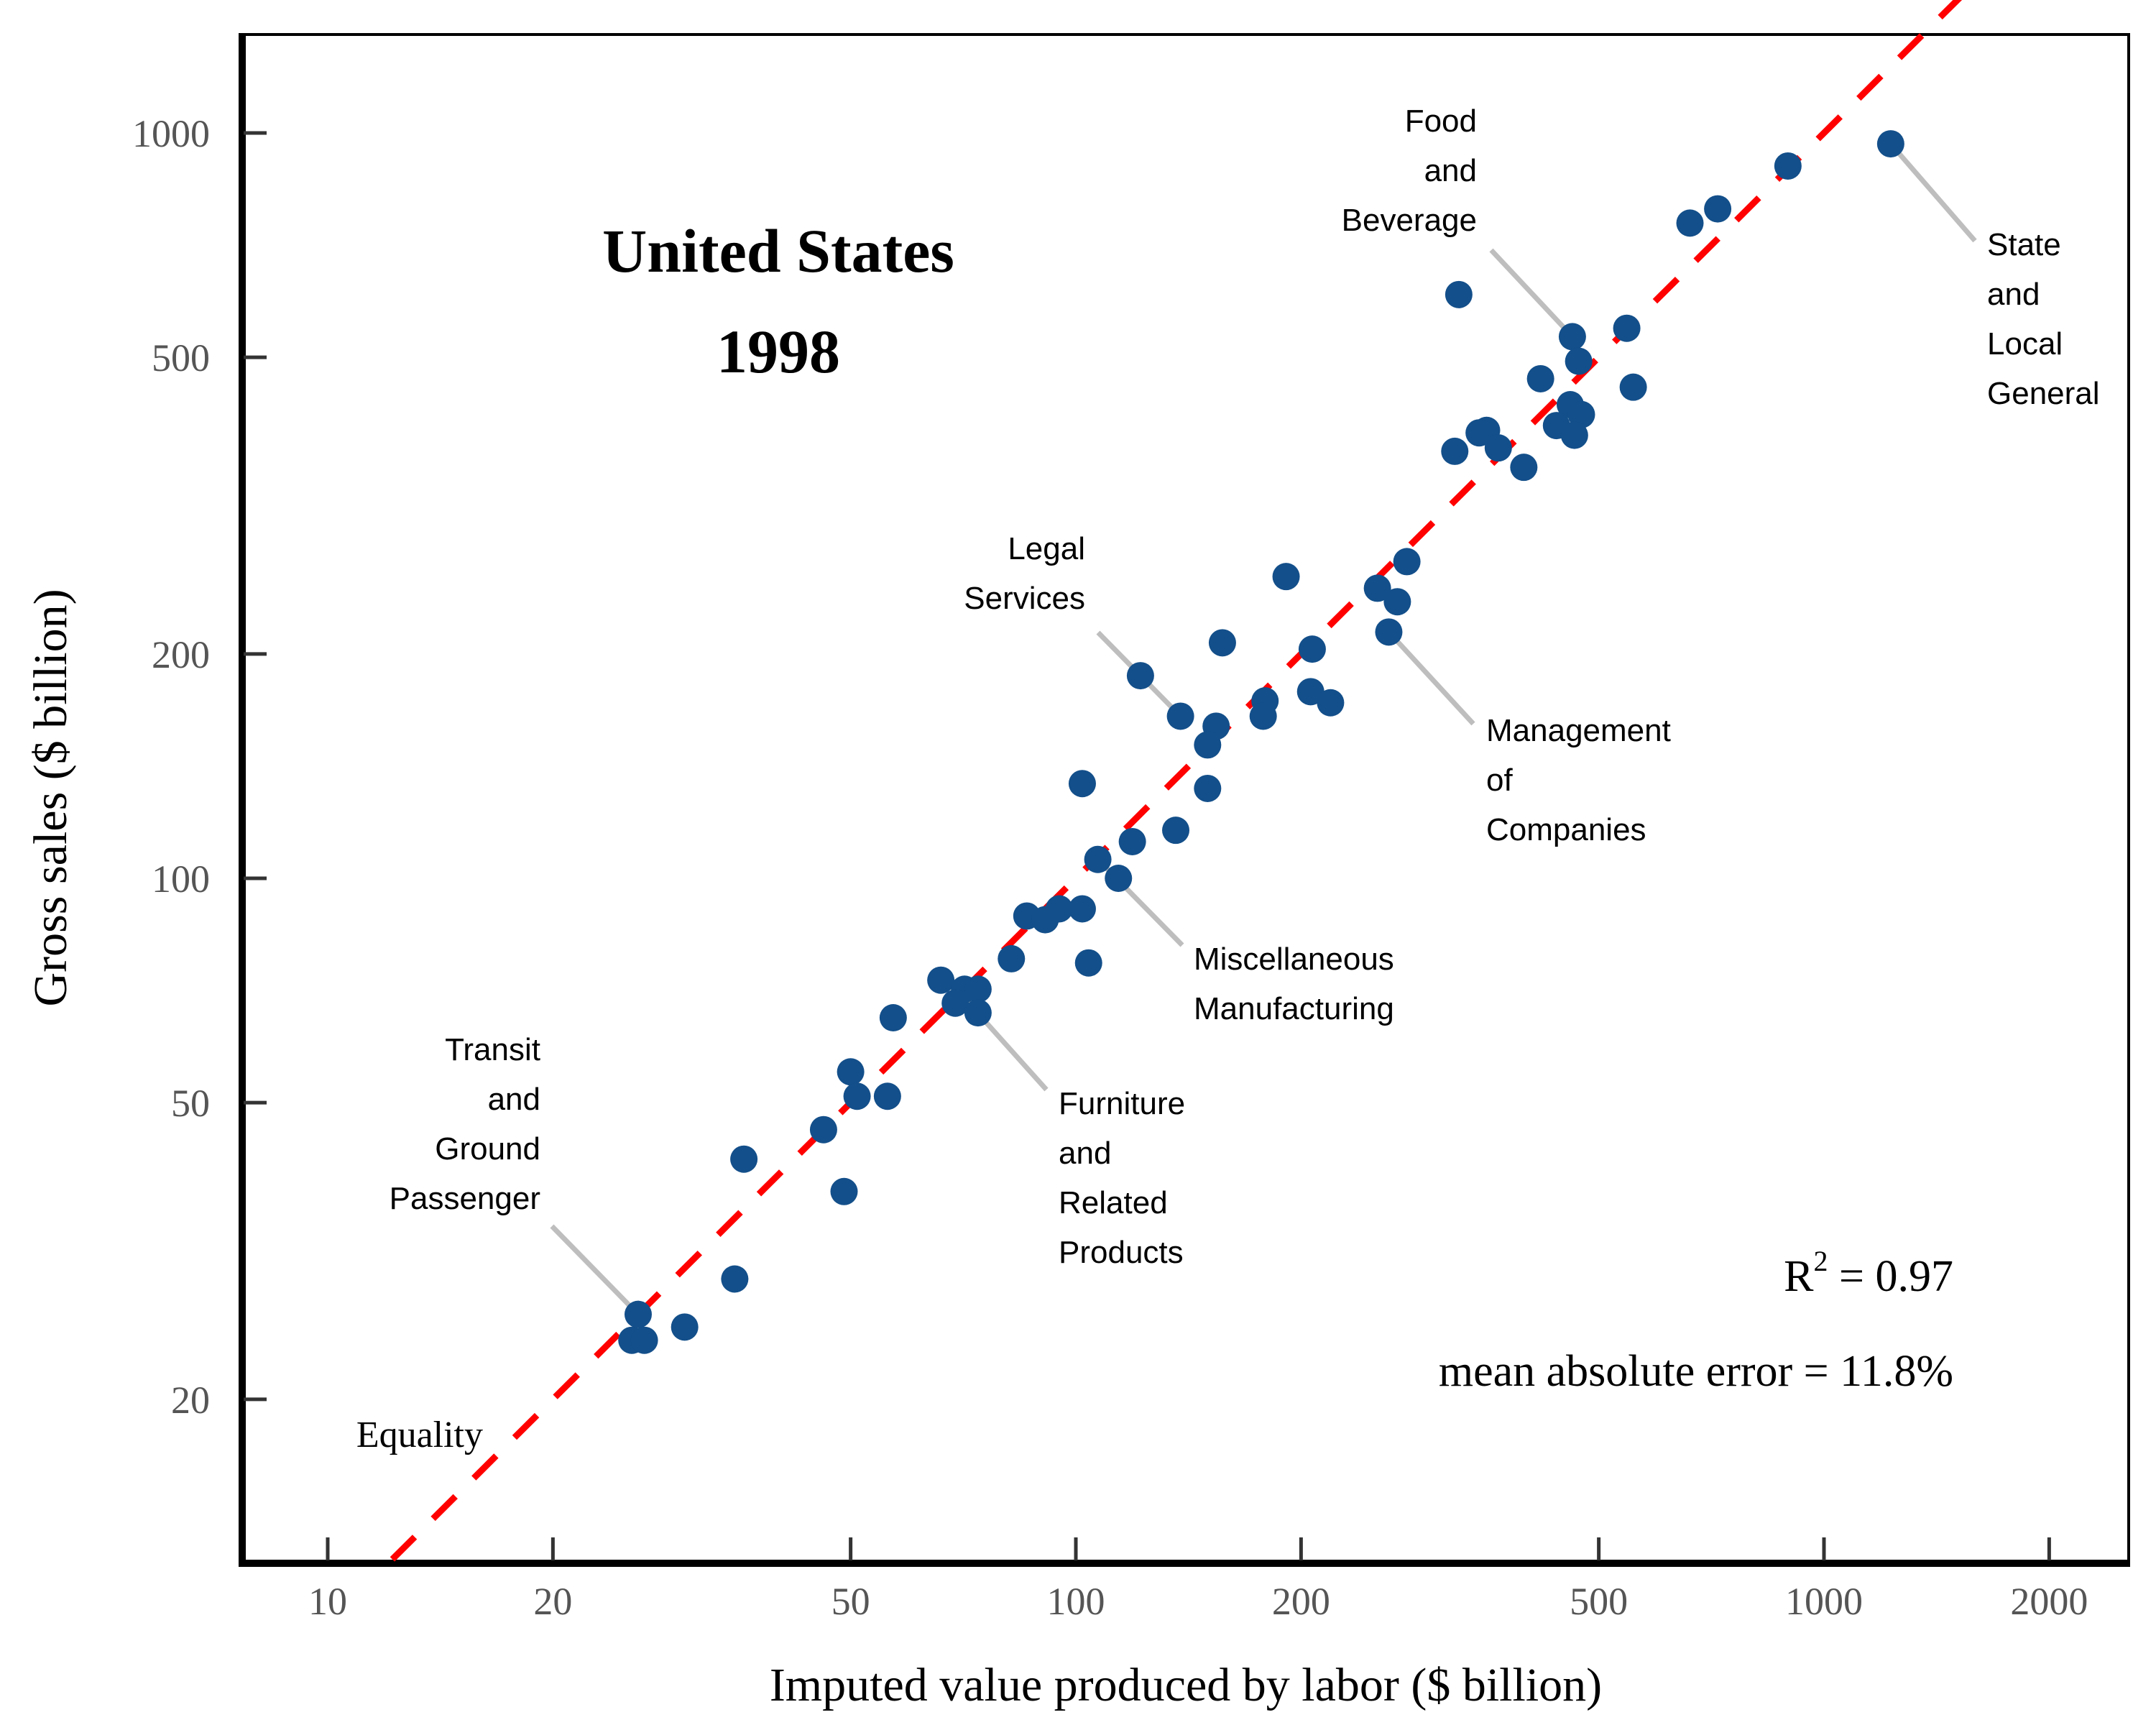 The image size is (2156, 1725). I want to click on annotation-label-line: Services, so click(1024, 598).